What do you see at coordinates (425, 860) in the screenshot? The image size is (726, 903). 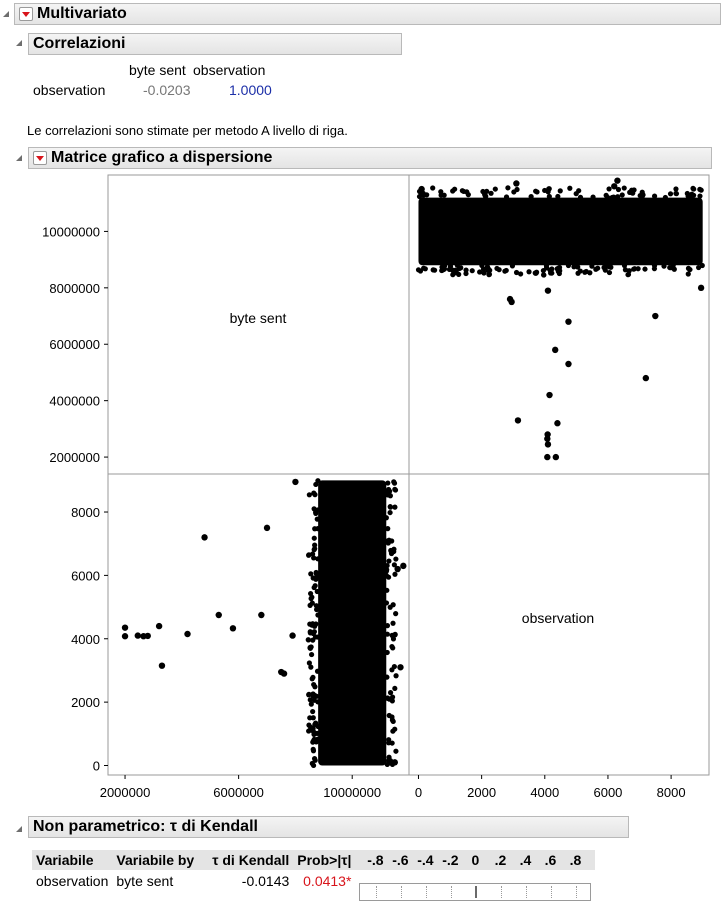 I see `kendall-scale-tick: -.4` at bounding box center [425, 860].